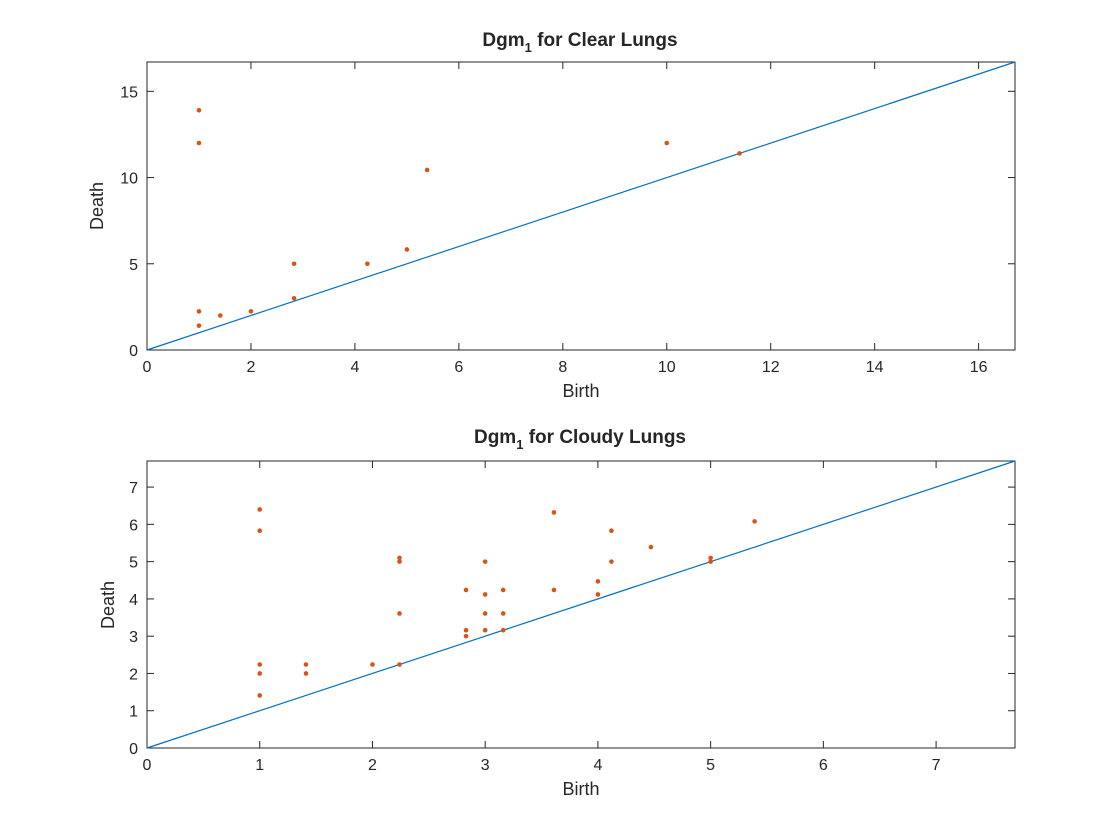 The height and width of the screenshot is (840, 1120). I want to click on chart-title: Dgm1 for Clear Lungs, so click(579, 42).